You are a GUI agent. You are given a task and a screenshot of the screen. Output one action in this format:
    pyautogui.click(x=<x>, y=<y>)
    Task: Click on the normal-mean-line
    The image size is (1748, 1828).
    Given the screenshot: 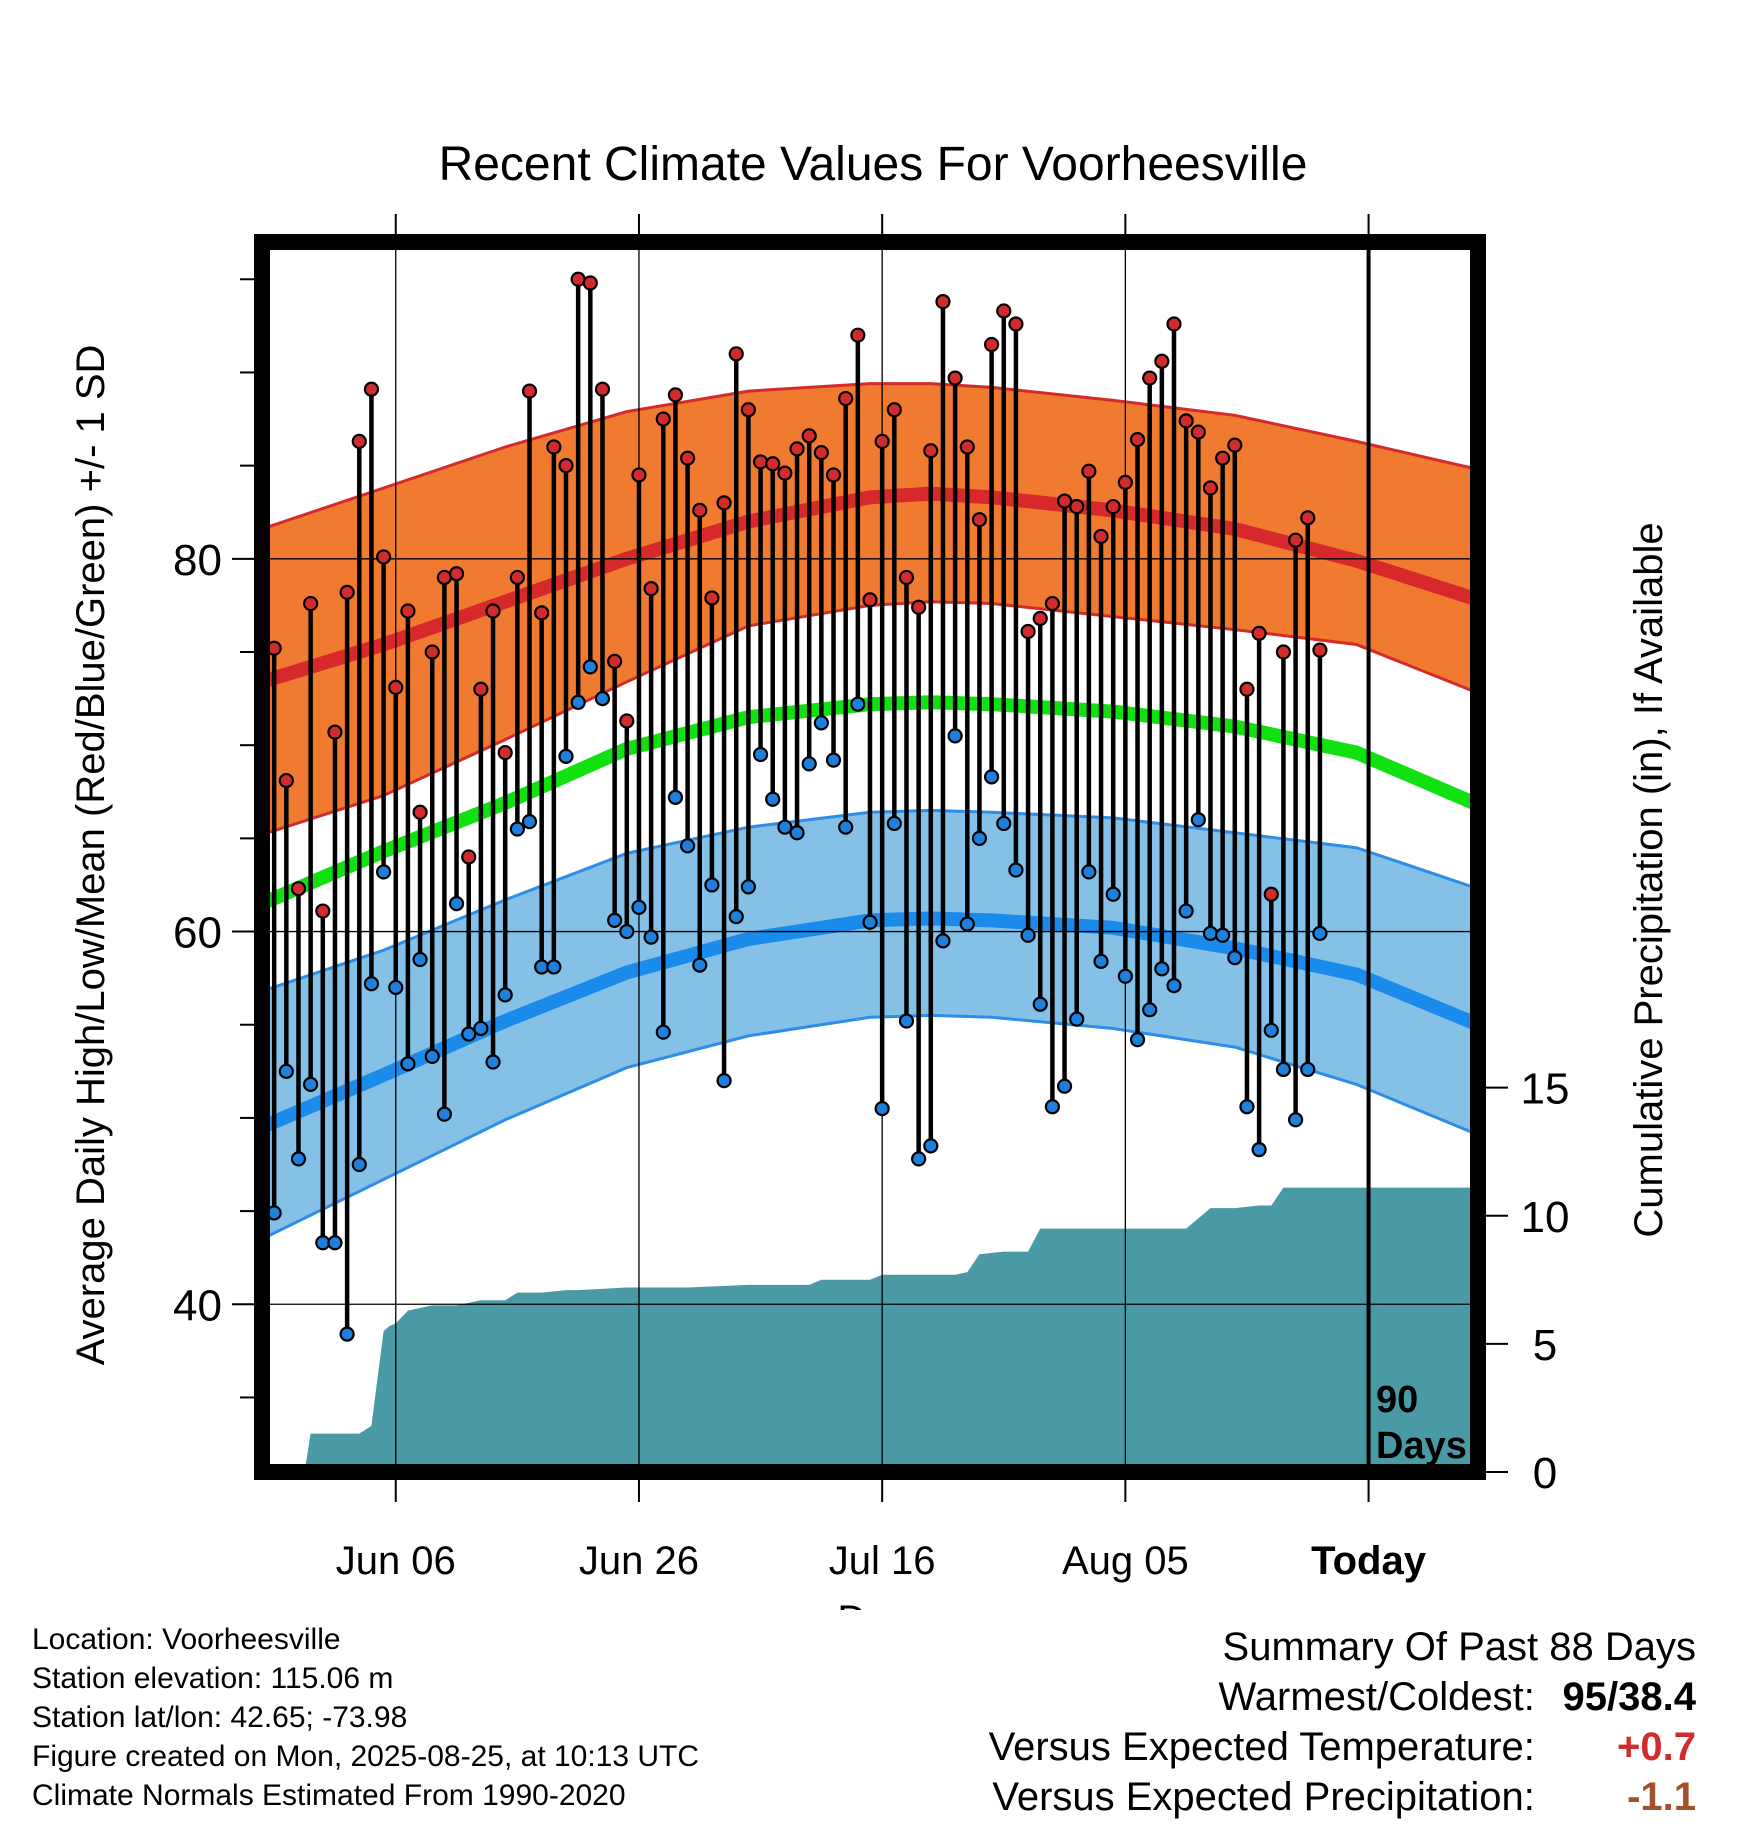 What is the action you would take?
    pyautogui.click(x=870, y=803)
    